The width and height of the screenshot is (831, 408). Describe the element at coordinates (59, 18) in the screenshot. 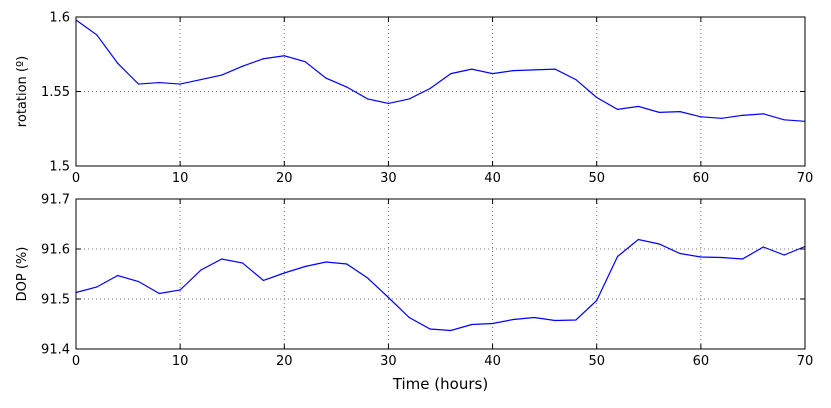

I see `y-tick-label: 1.6` at that location.